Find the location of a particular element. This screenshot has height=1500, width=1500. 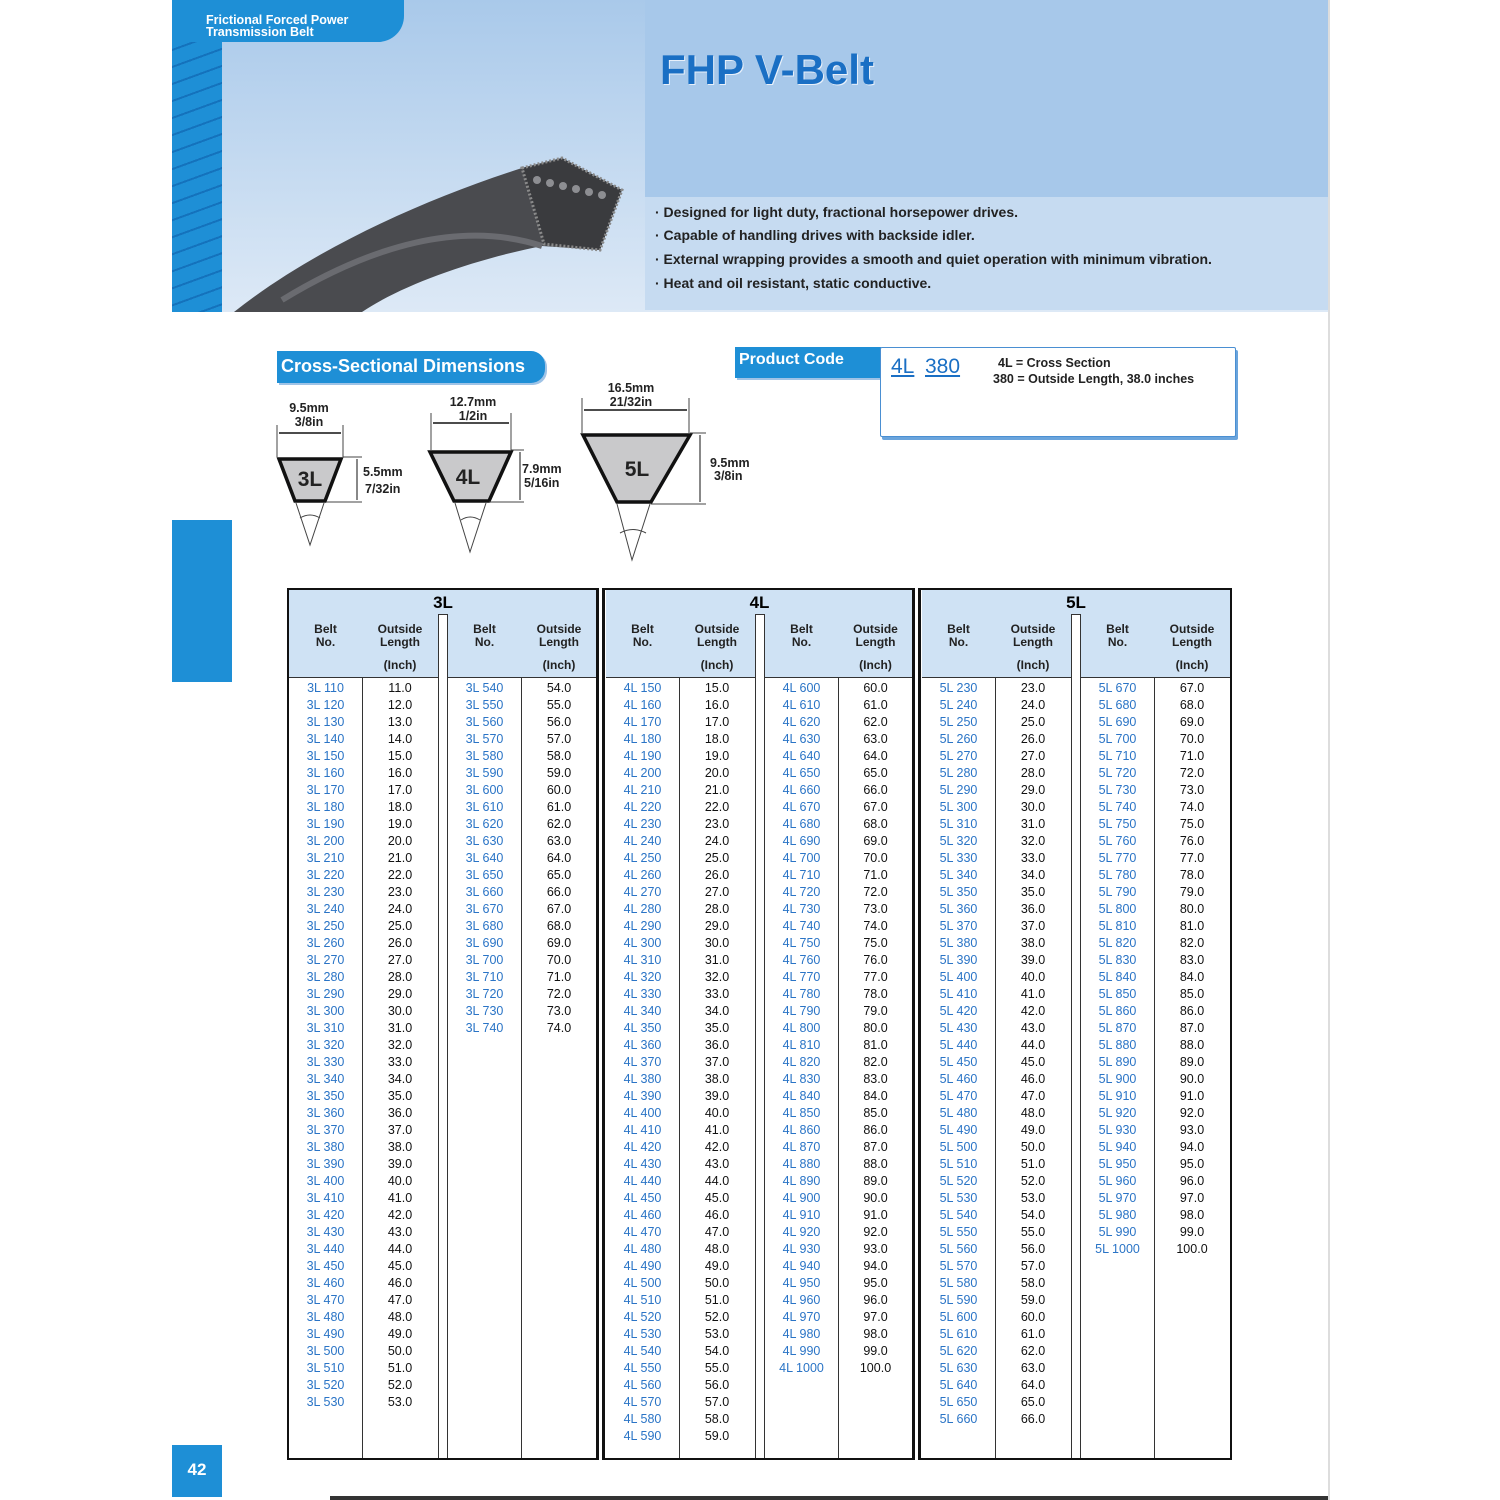

belt-number: 4L 200 is located at coordinates (642, 773).